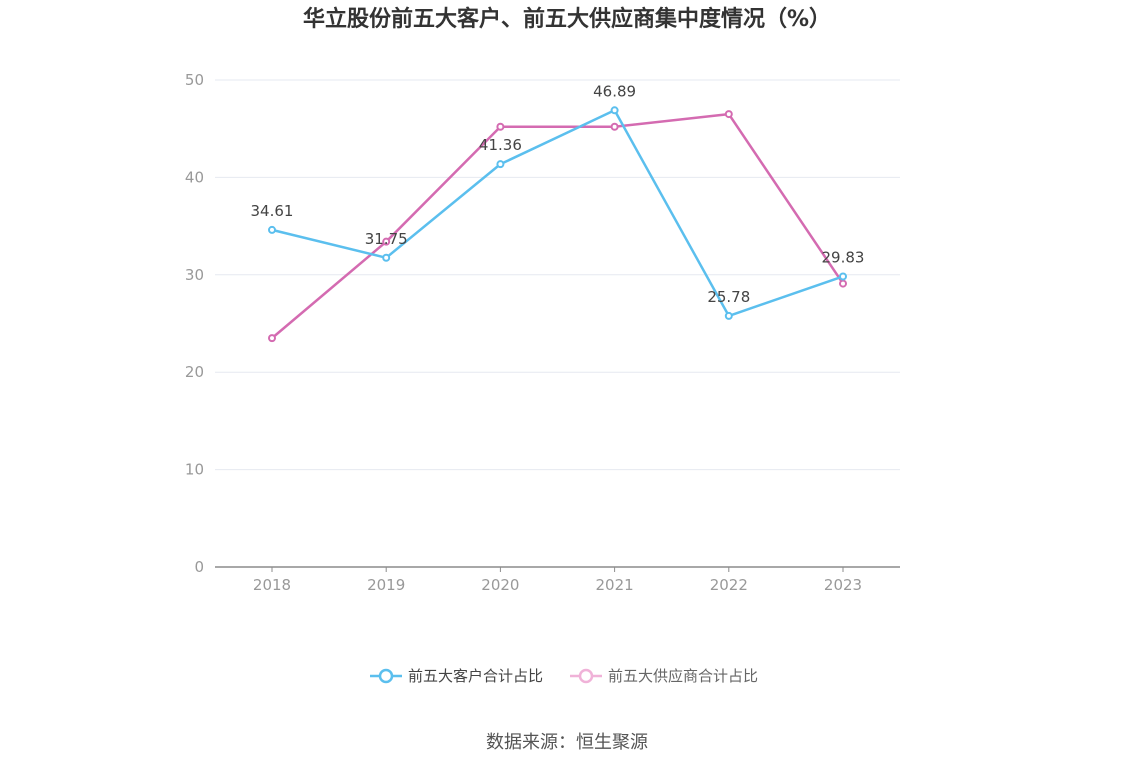  What do you see at coordinates (199, 567) in the screenshot?
I see `y-tick-label: 0` at bounding box center [199, 567].